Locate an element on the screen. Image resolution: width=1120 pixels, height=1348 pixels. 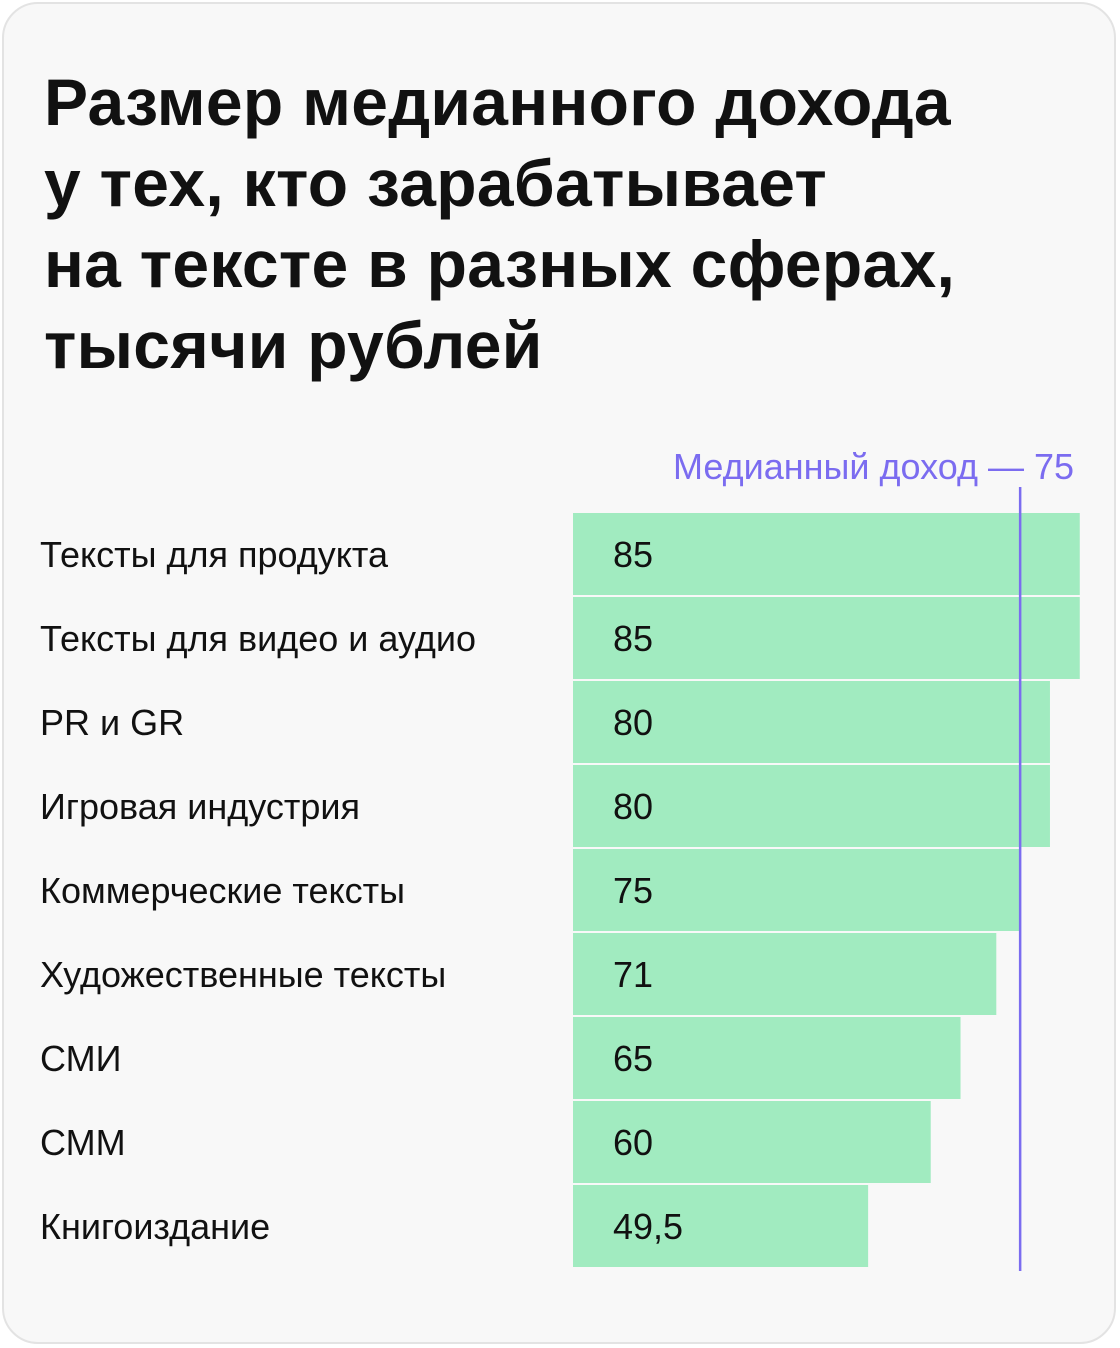
value-label: 60 is located at coordinates (633, 1142).